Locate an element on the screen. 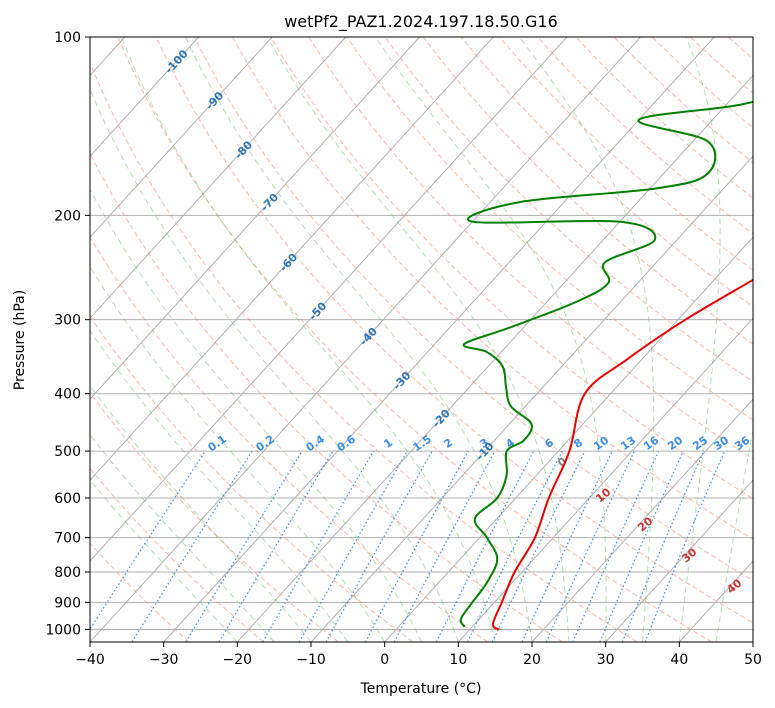 This screenshot has height=708, width=775. x-tick-label: 50 is located at coordinates (753, 660).